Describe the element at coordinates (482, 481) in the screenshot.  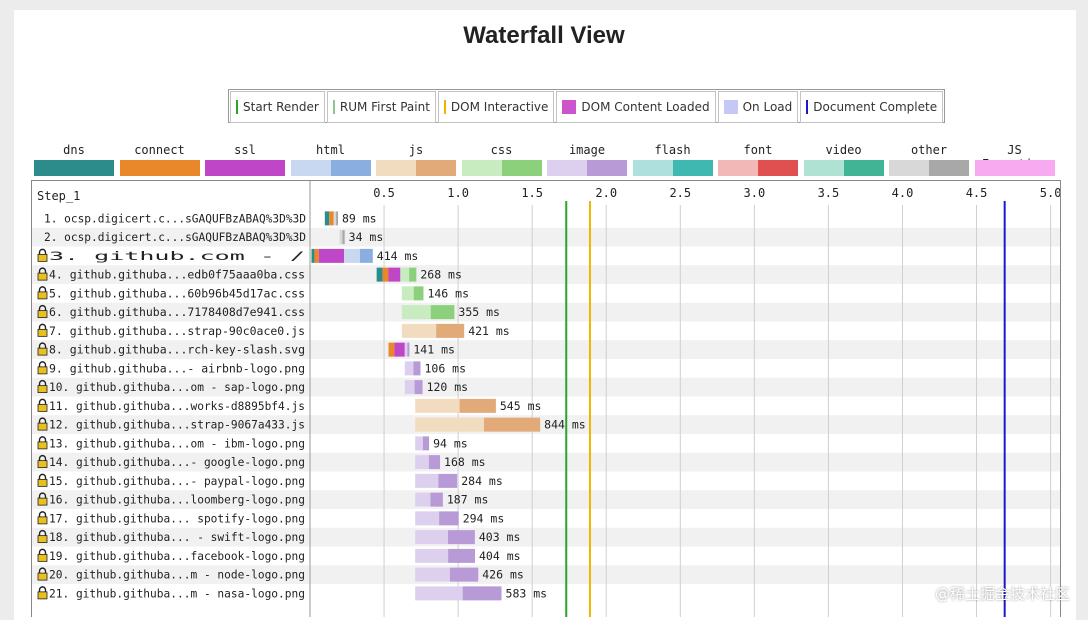
I see `duration-label: 284 ms` at that location.